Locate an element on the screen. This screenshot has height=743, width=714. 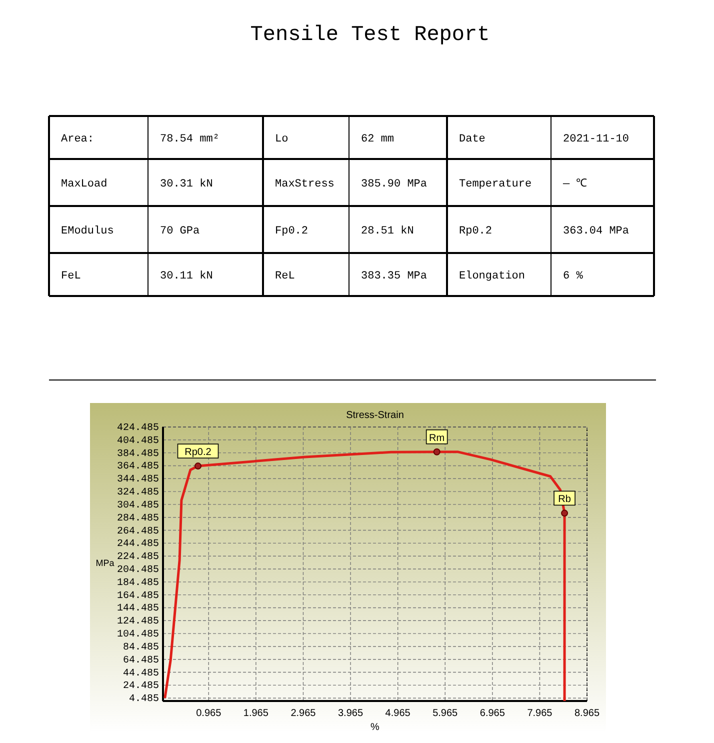
text: 6 % is located at coordinates (573, 276).